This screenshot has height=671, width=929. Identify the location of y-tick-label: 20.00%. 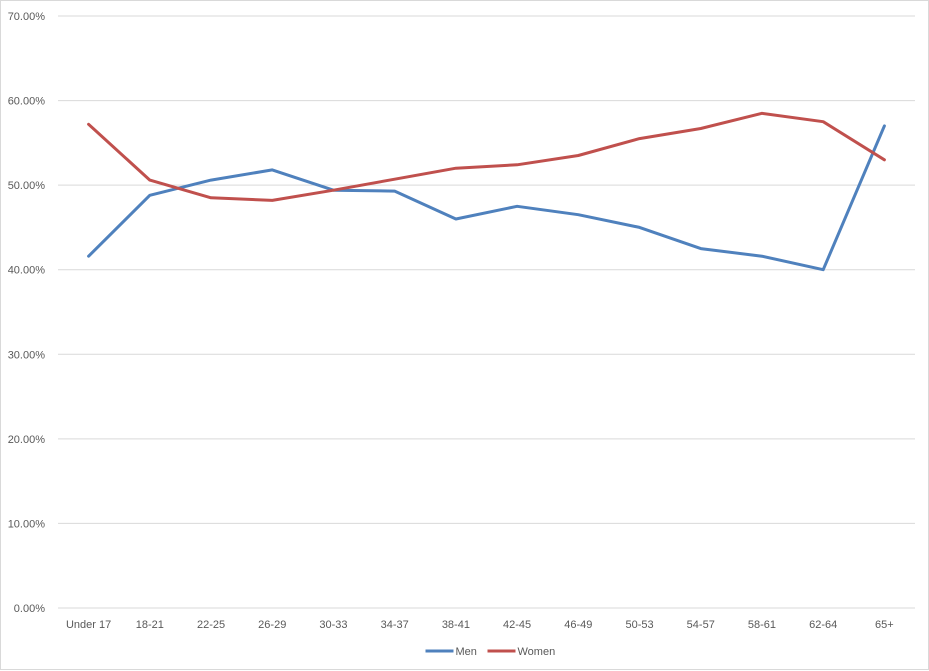
(27, 440).